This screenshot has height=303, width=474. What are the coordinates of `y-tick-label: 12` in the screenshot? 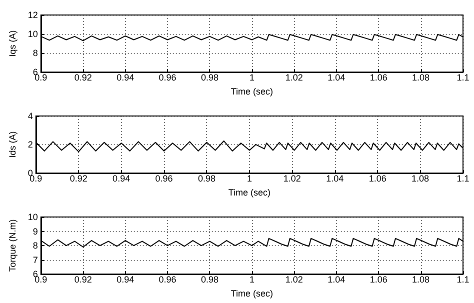 It's located at (33, 15).